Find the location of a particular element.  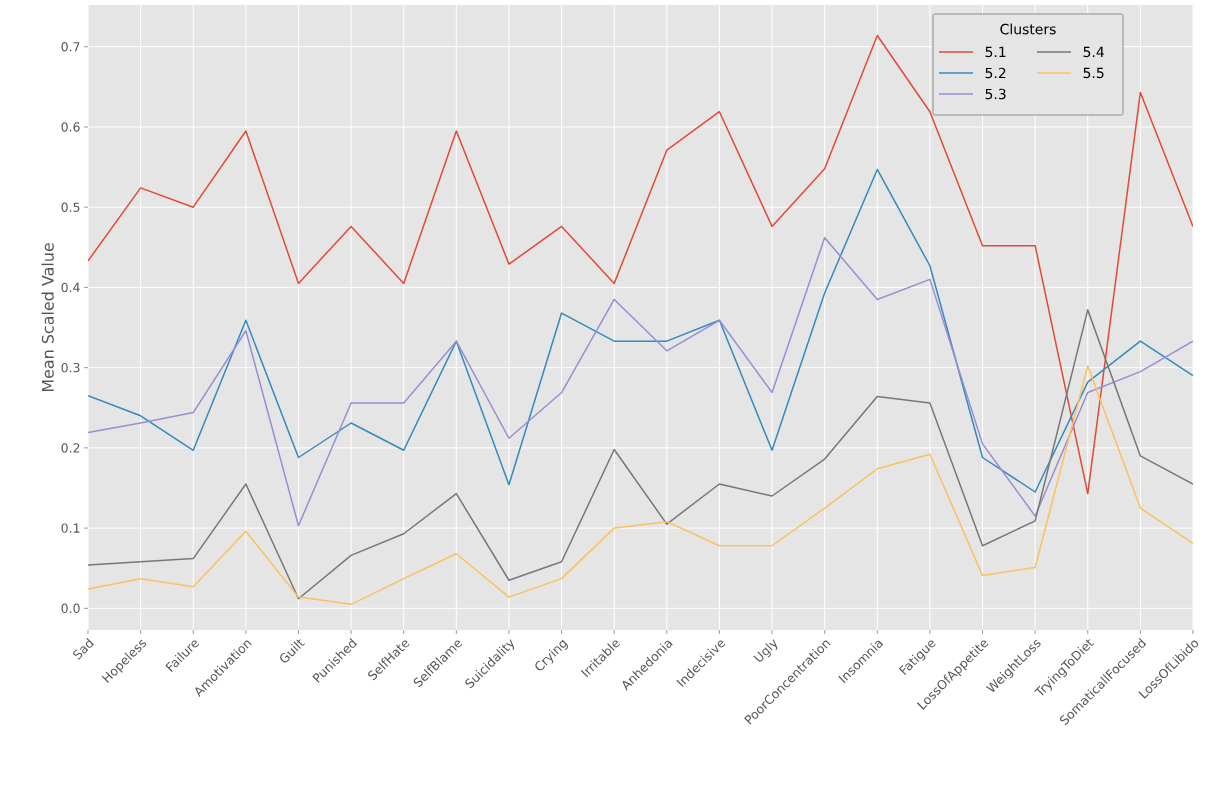

y-tick-label: 0.7 is located at coordinates (70, 47).